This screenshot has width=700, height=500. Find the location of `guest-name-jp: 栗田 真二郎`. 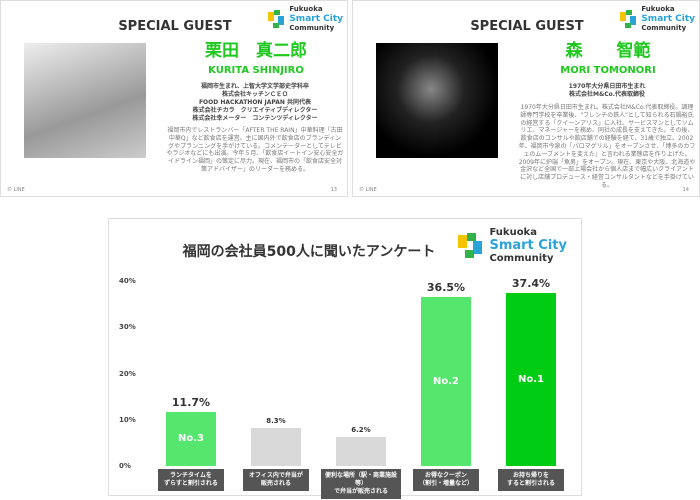

guest-name-jp: 栗田 真二郎 is located at coordinates (256, 51).